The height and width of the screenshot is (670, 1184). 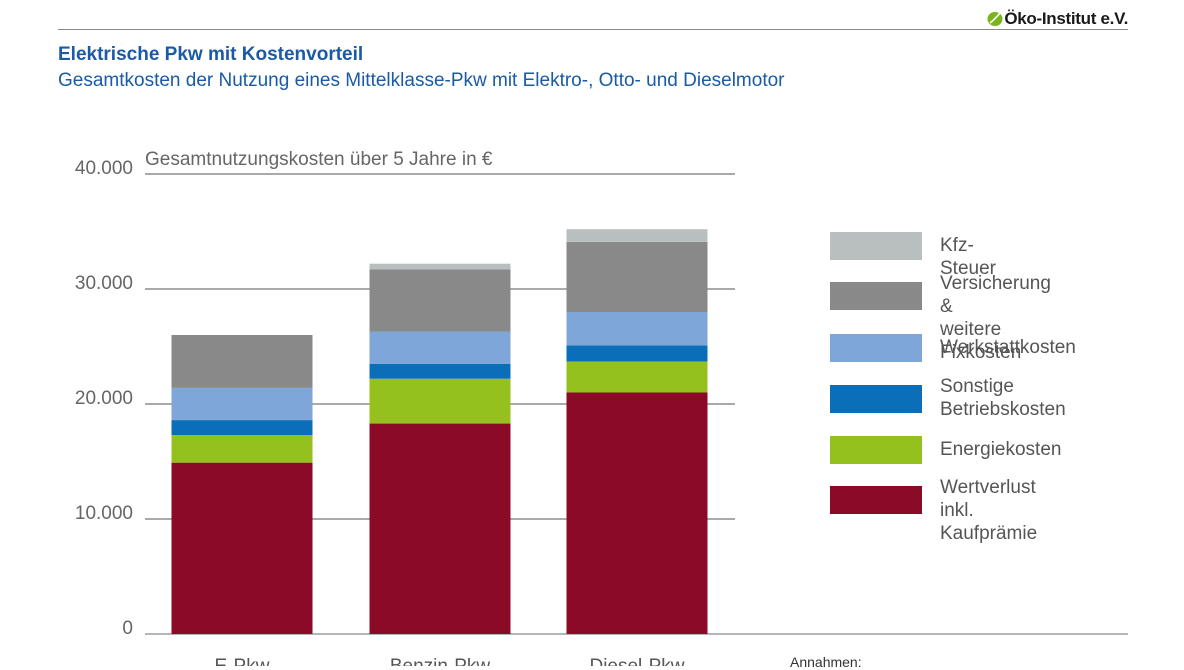 I want to click on legend-item: Werkstattkosten, so click(x=953, y=348).